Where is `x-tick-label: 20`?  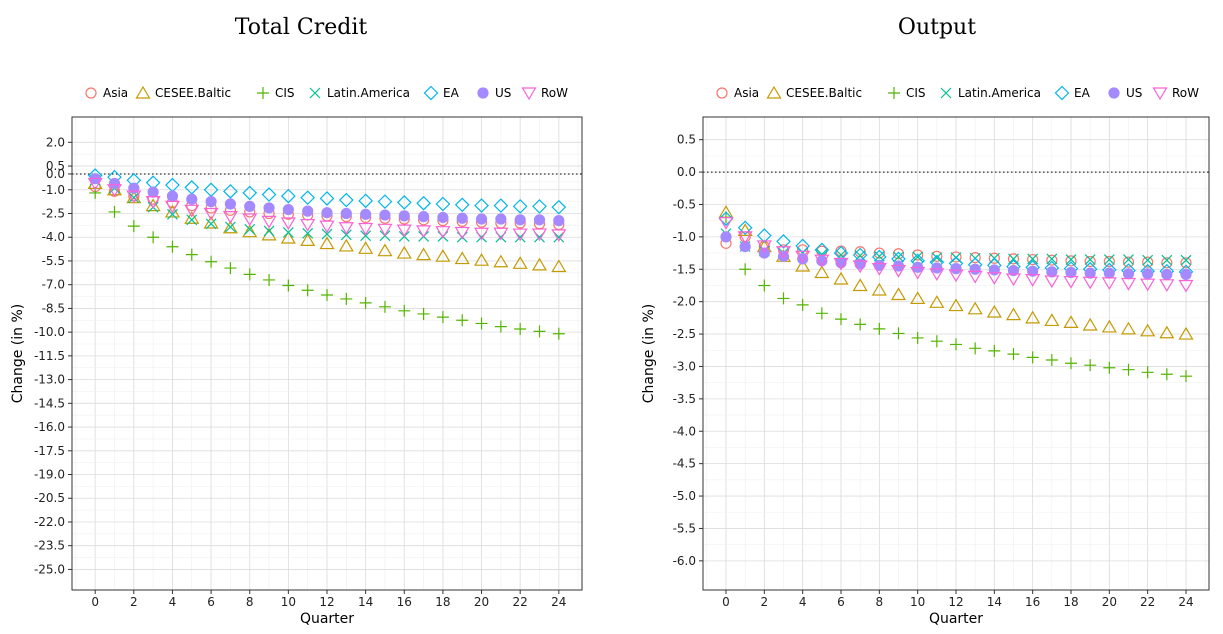
x-tick-label: 20 is located at coordinates (1109, 602).